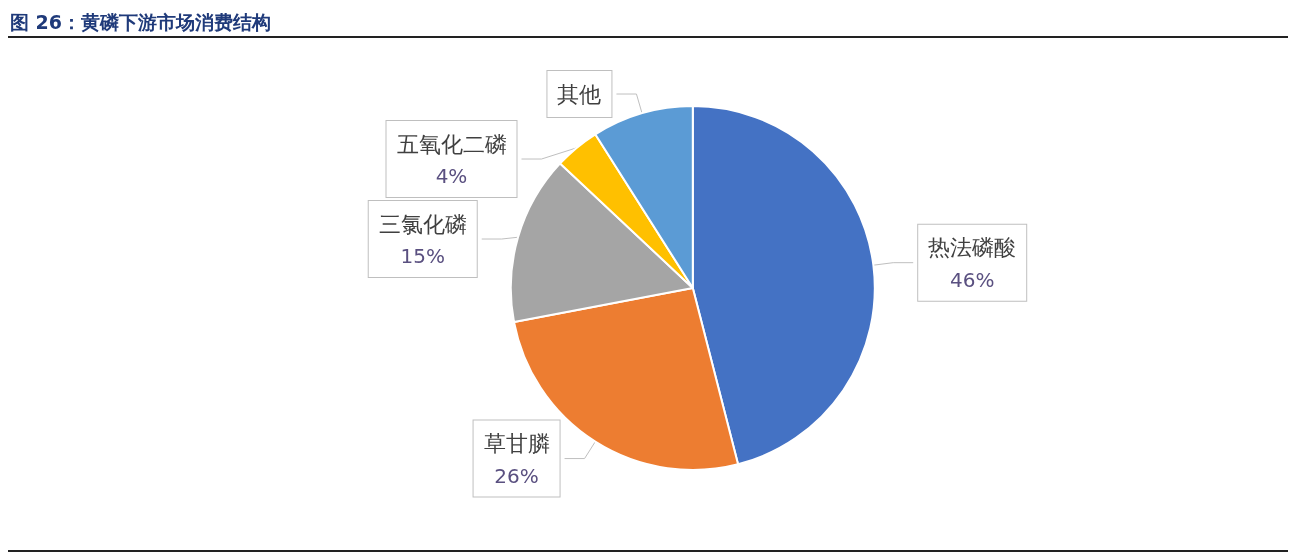  Describe the element at coordinates (972, 279) in the screenshot. I see `data-label: 46%` at that location.